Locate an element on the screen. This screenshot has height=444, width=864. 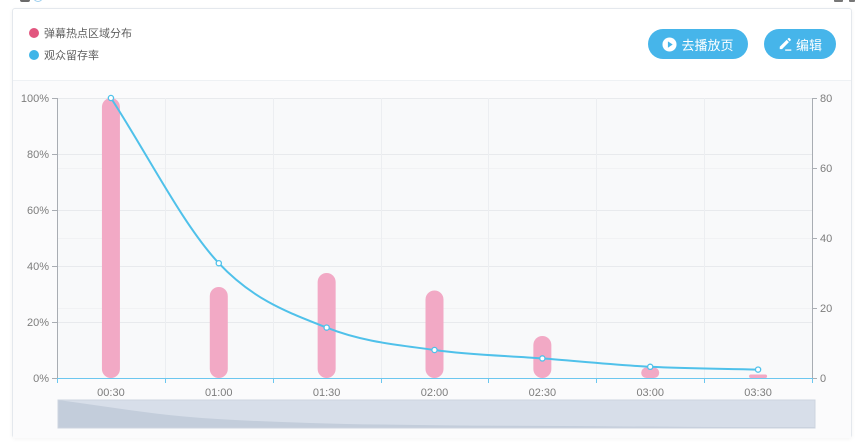
legend-label: 弹幕热点区域分布 is located at coordinates (88, 34).